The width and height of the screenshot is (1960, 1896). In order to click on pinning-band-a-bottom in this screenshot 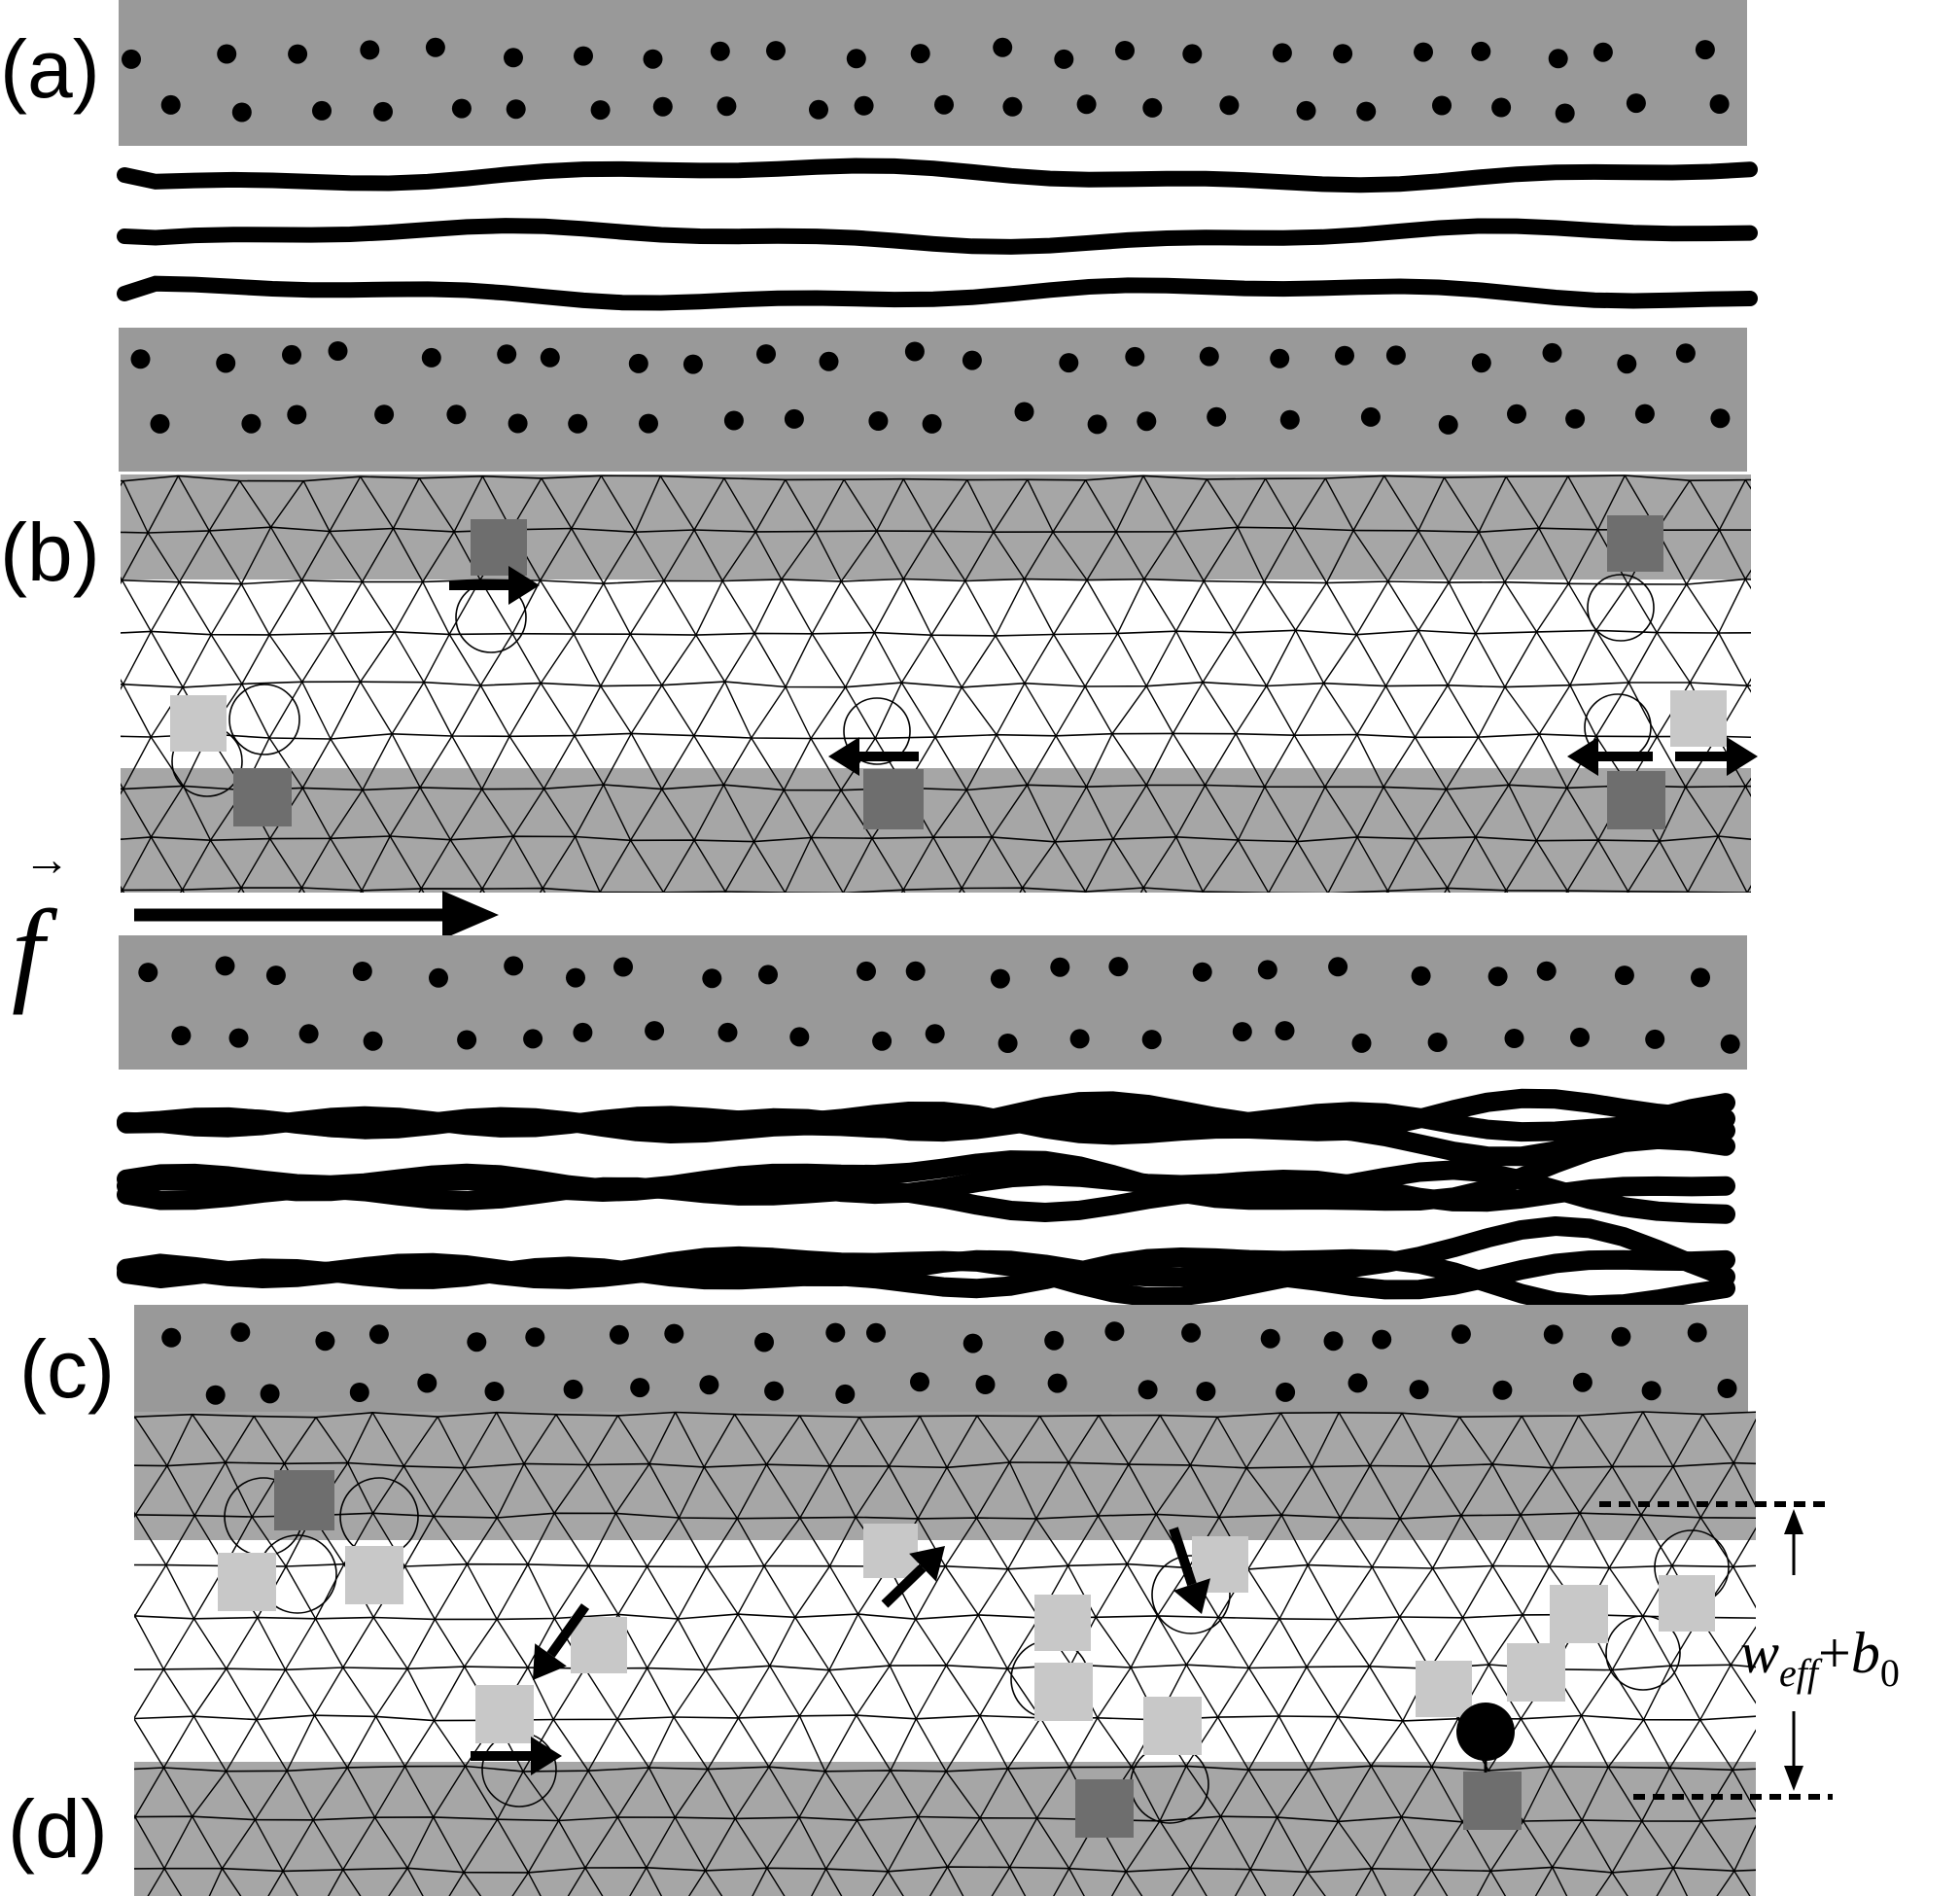, I will do `click(933, 400)`.